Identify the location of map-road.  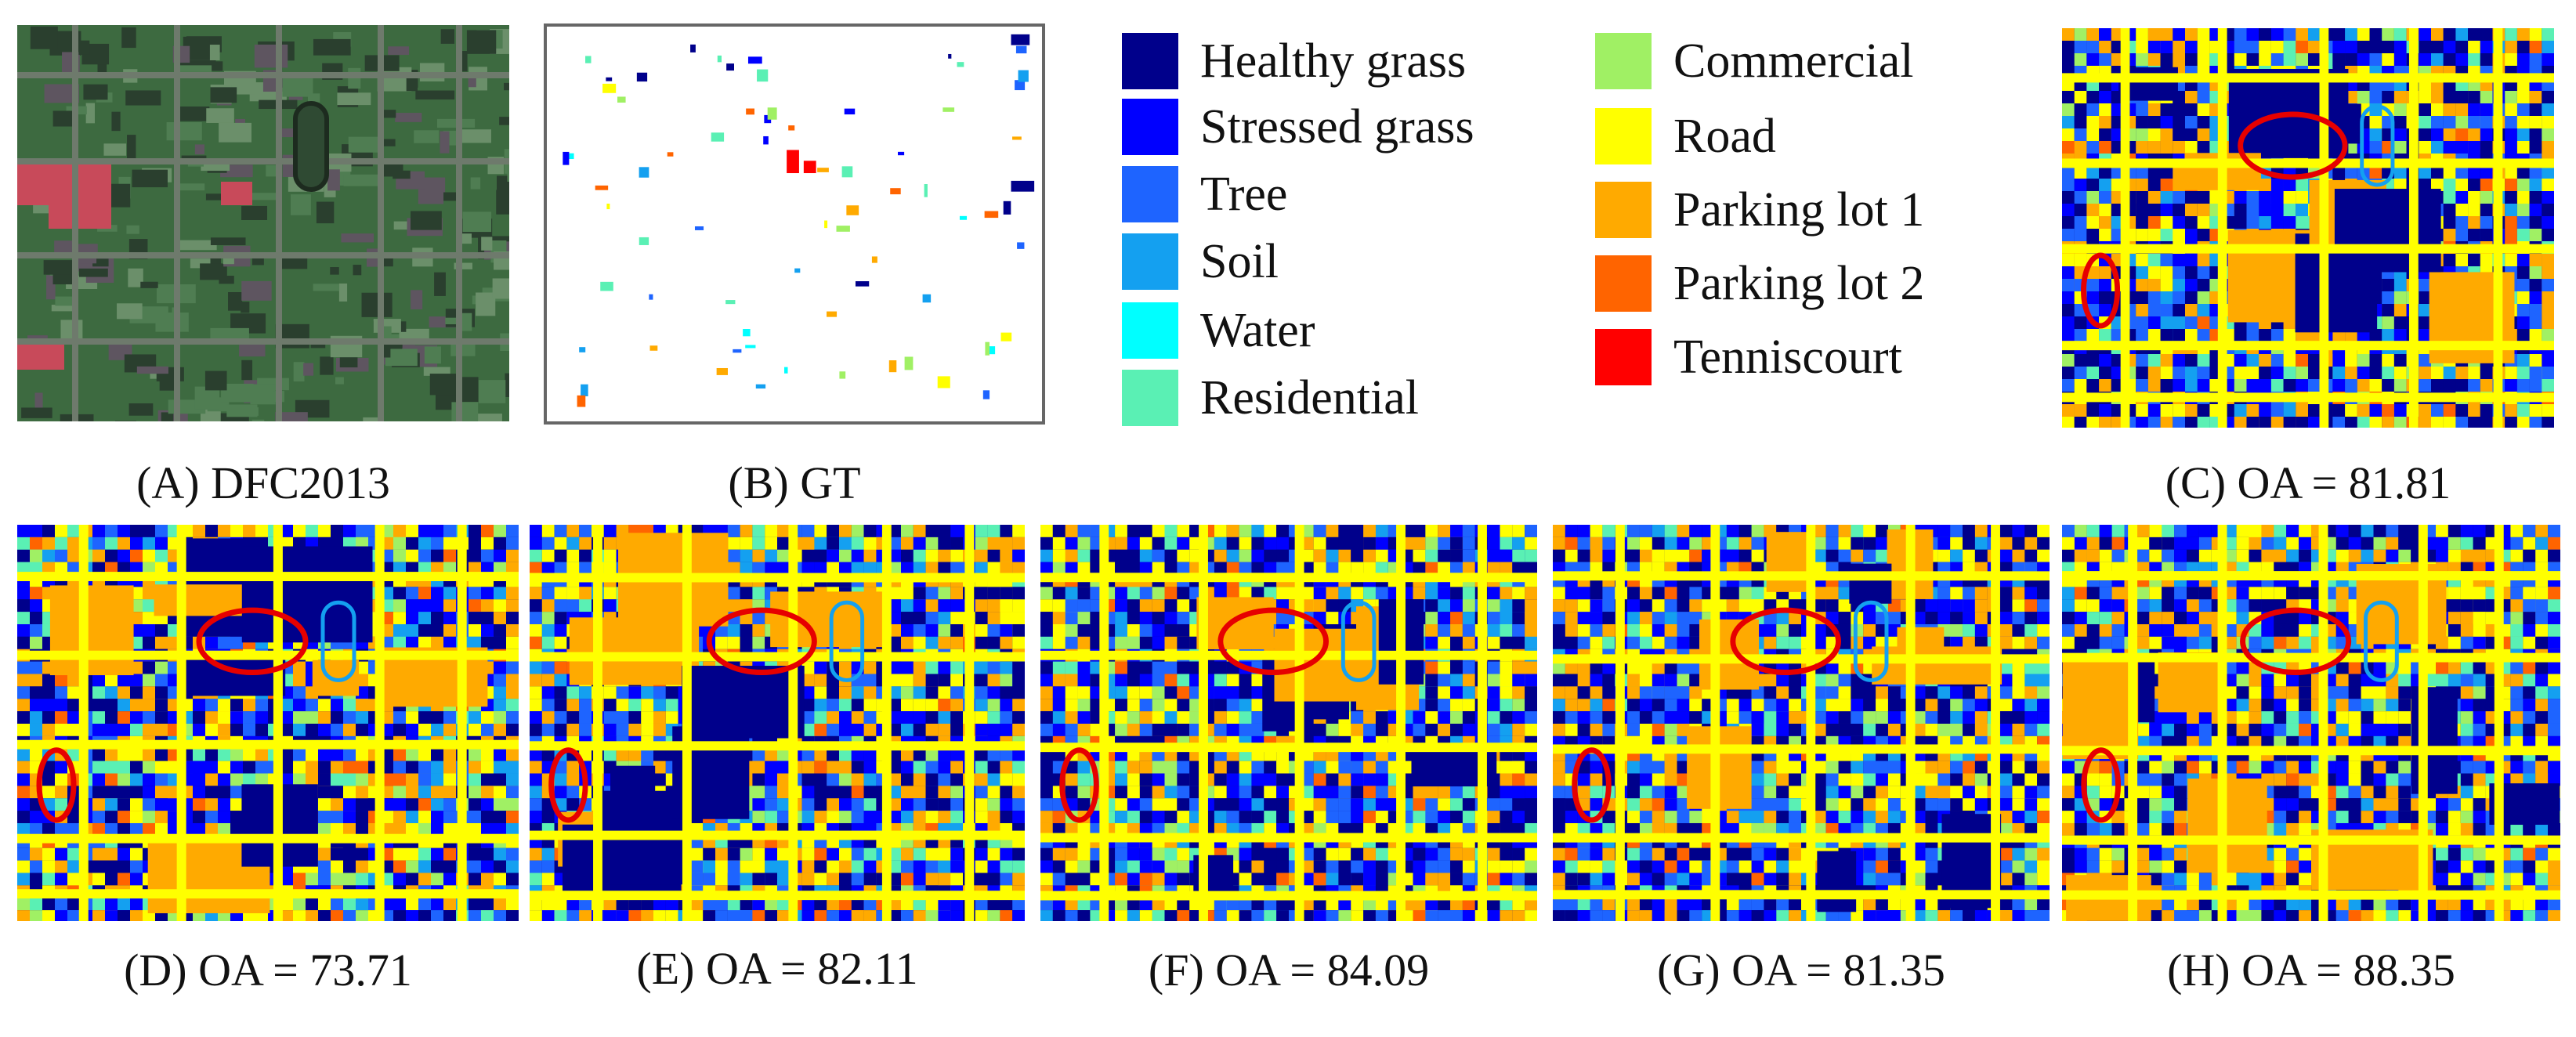
(268, 838).